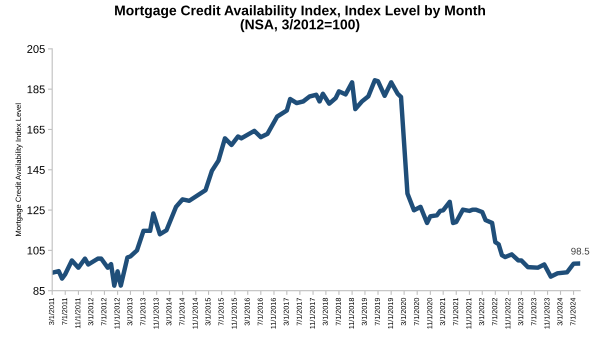 The width and height of the screenshot is (600, 344). I want to click on chart-title: Mortgage Credit Availability Index, Index Level by Month (NSA, 3/2012=100), so click(300, 18).